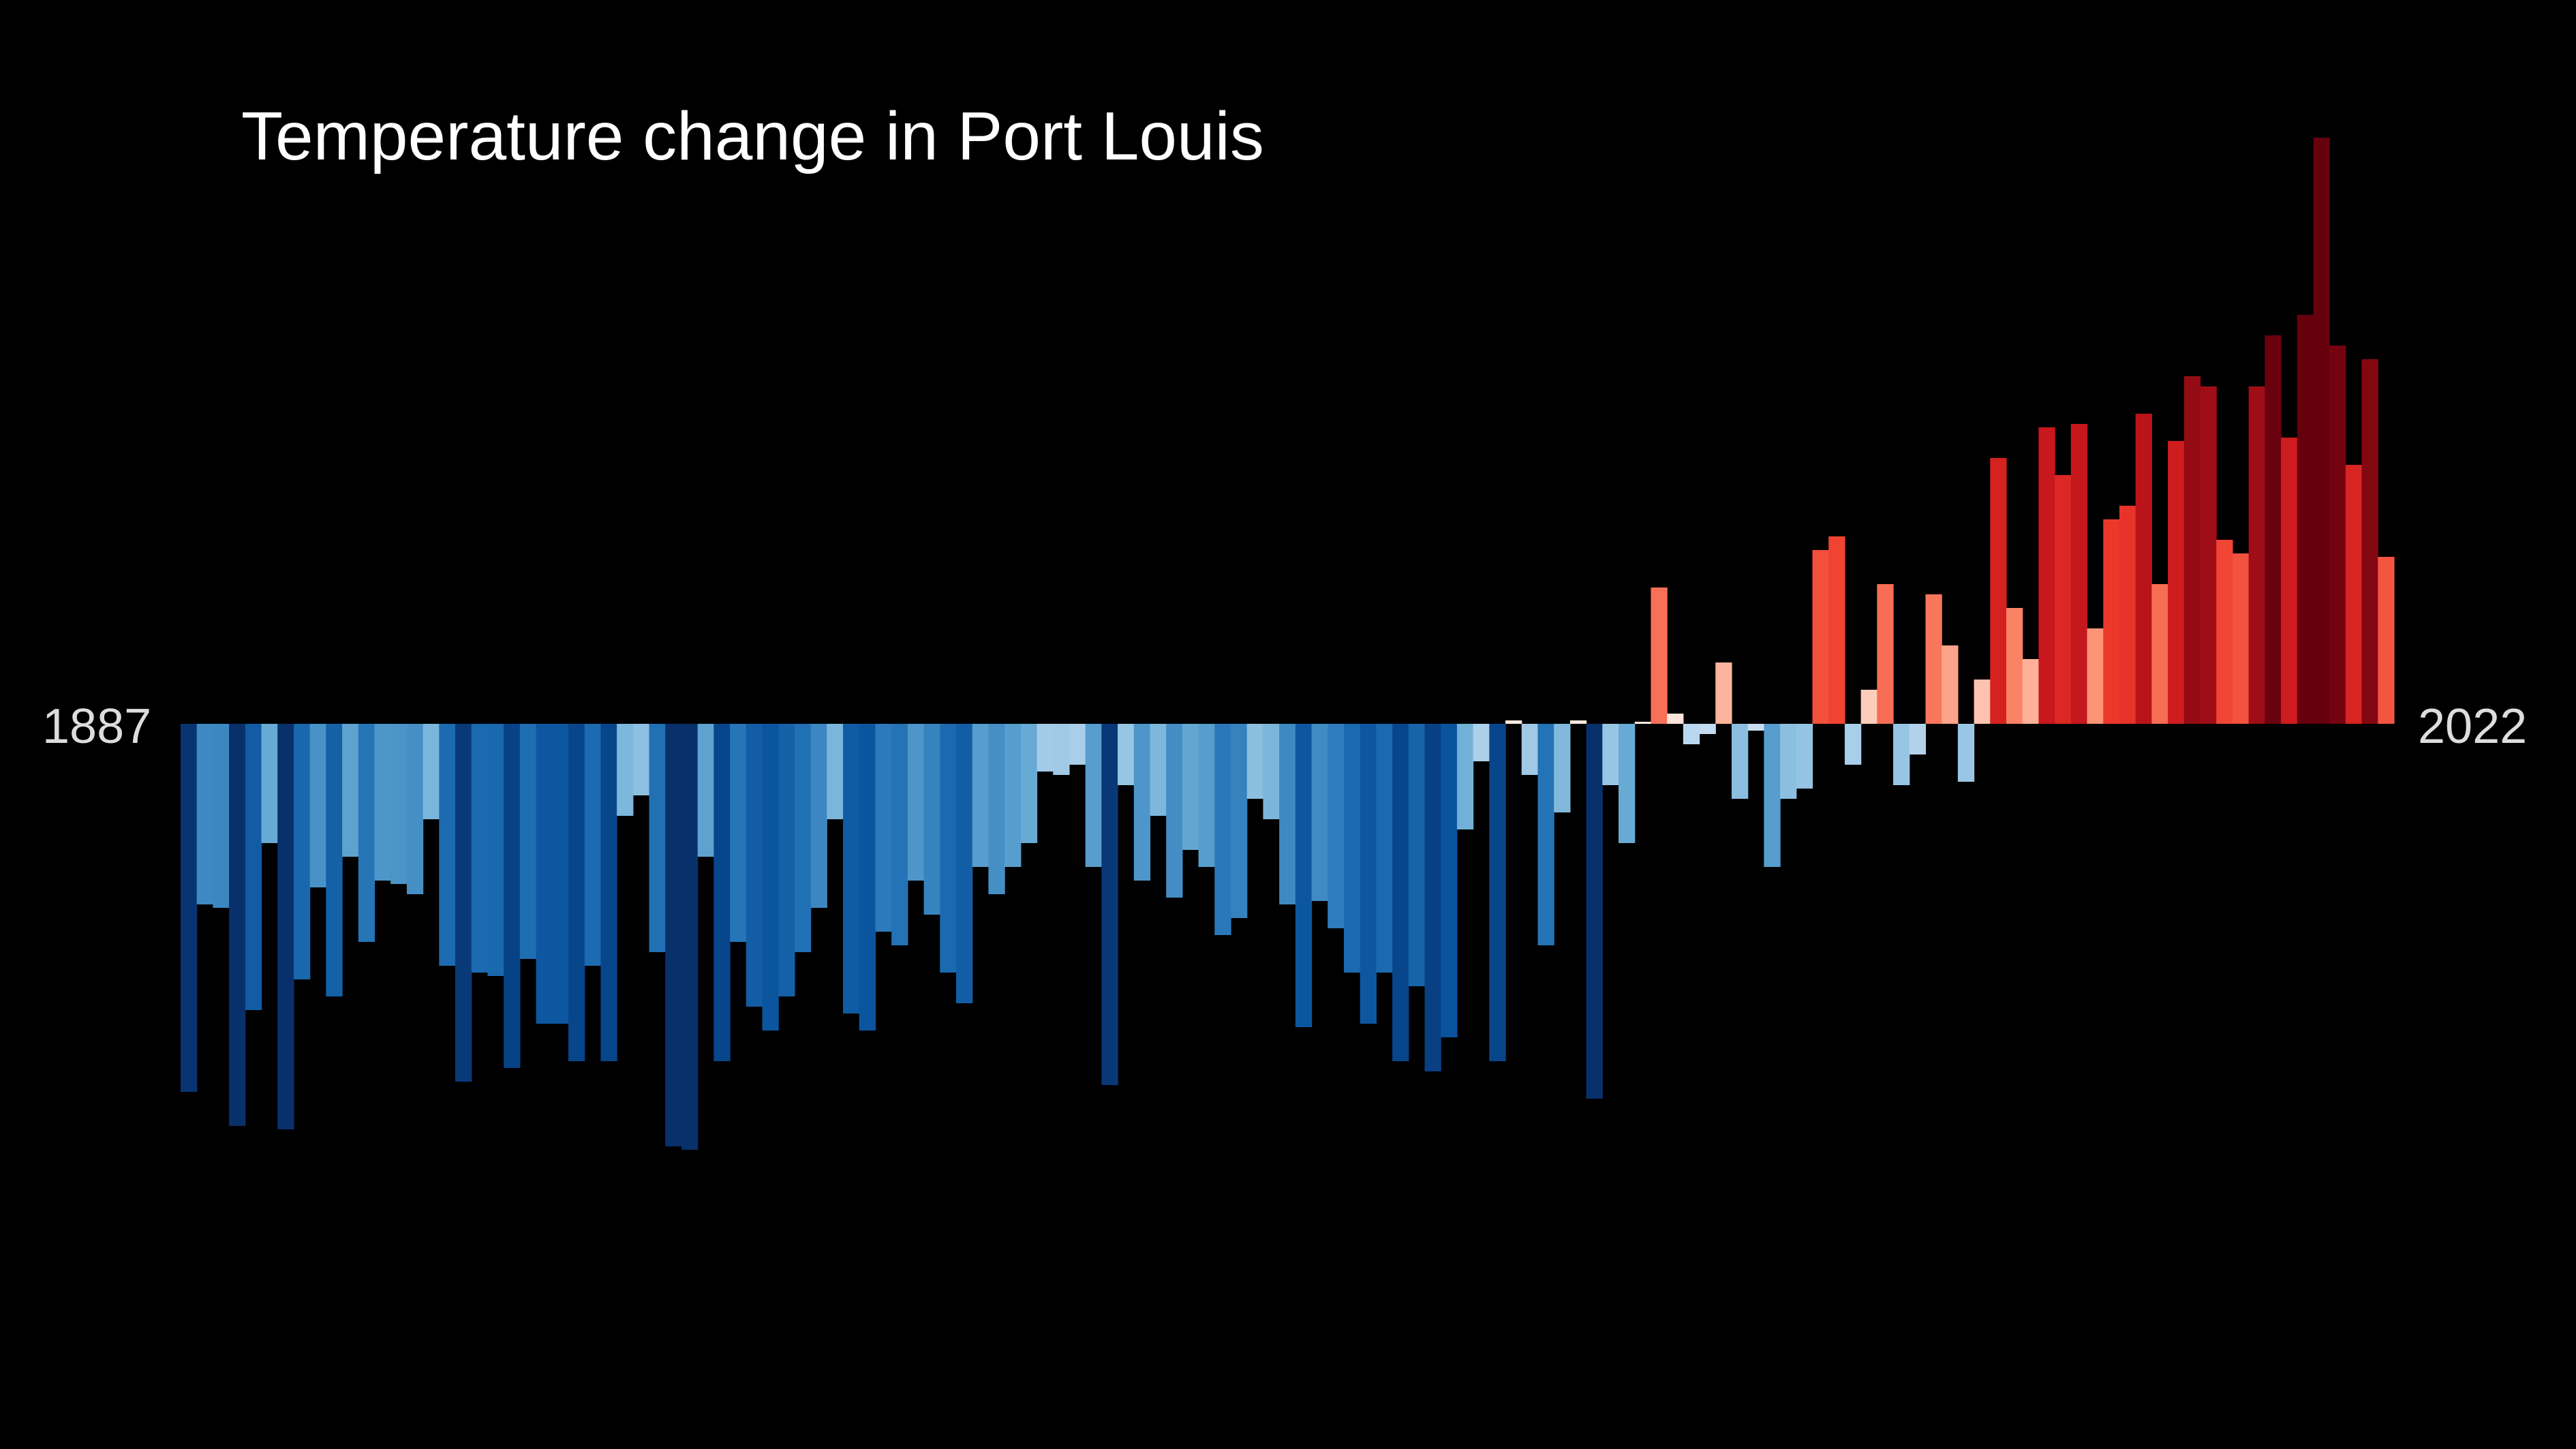  Describe the element at coordinates (1271, 771) in the screenshot. I see `bar-1954` at that location.